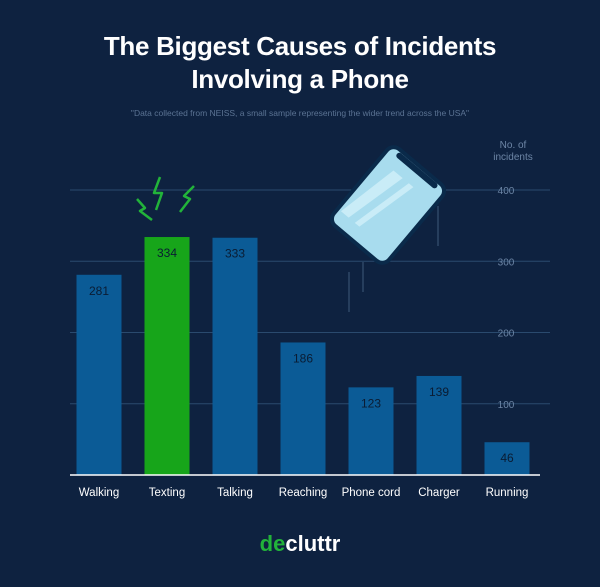 This screenshot has height=587, width=600. I want to click on title-line-2: Involving a Phone, so click(300, 79).